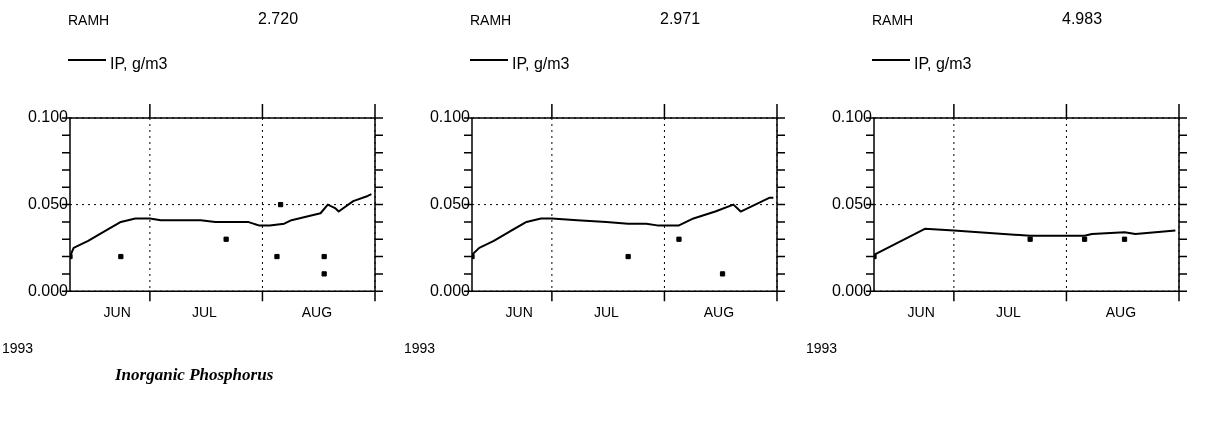 The image size is (1215, 435). I want to click on chart-subtitle: 2.720, so click(278, 19).